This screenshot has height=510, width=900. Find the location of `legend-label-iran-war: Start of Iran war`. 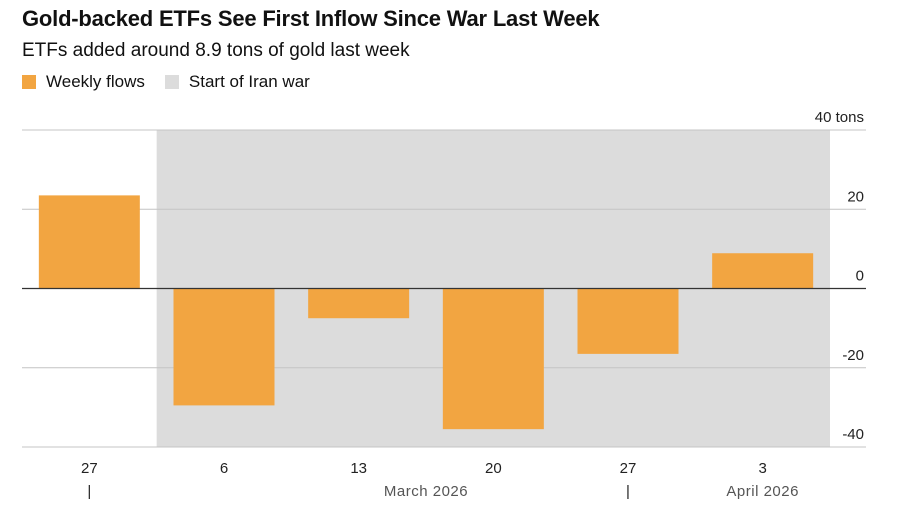

legend-label-iran-war: Start of Iran war is located at coordinates (249, 81).